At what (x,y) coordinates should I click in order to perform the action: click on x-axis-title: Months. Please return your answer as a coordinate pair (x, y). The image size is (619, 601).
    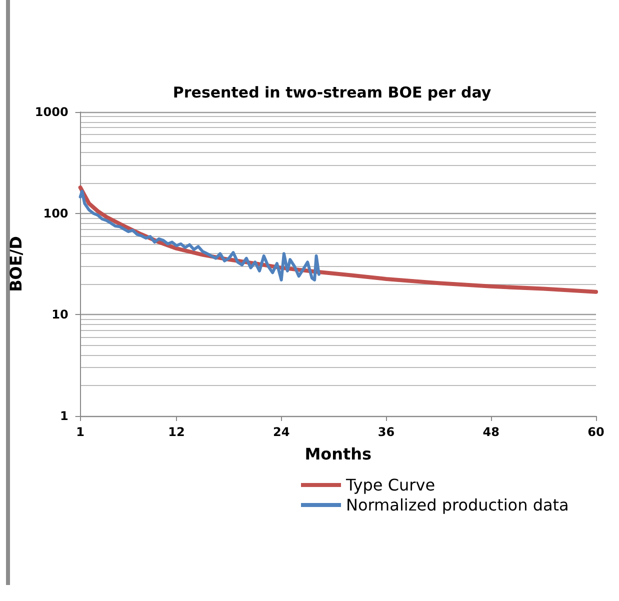
    Looking at the image, I should click on (338, 454).